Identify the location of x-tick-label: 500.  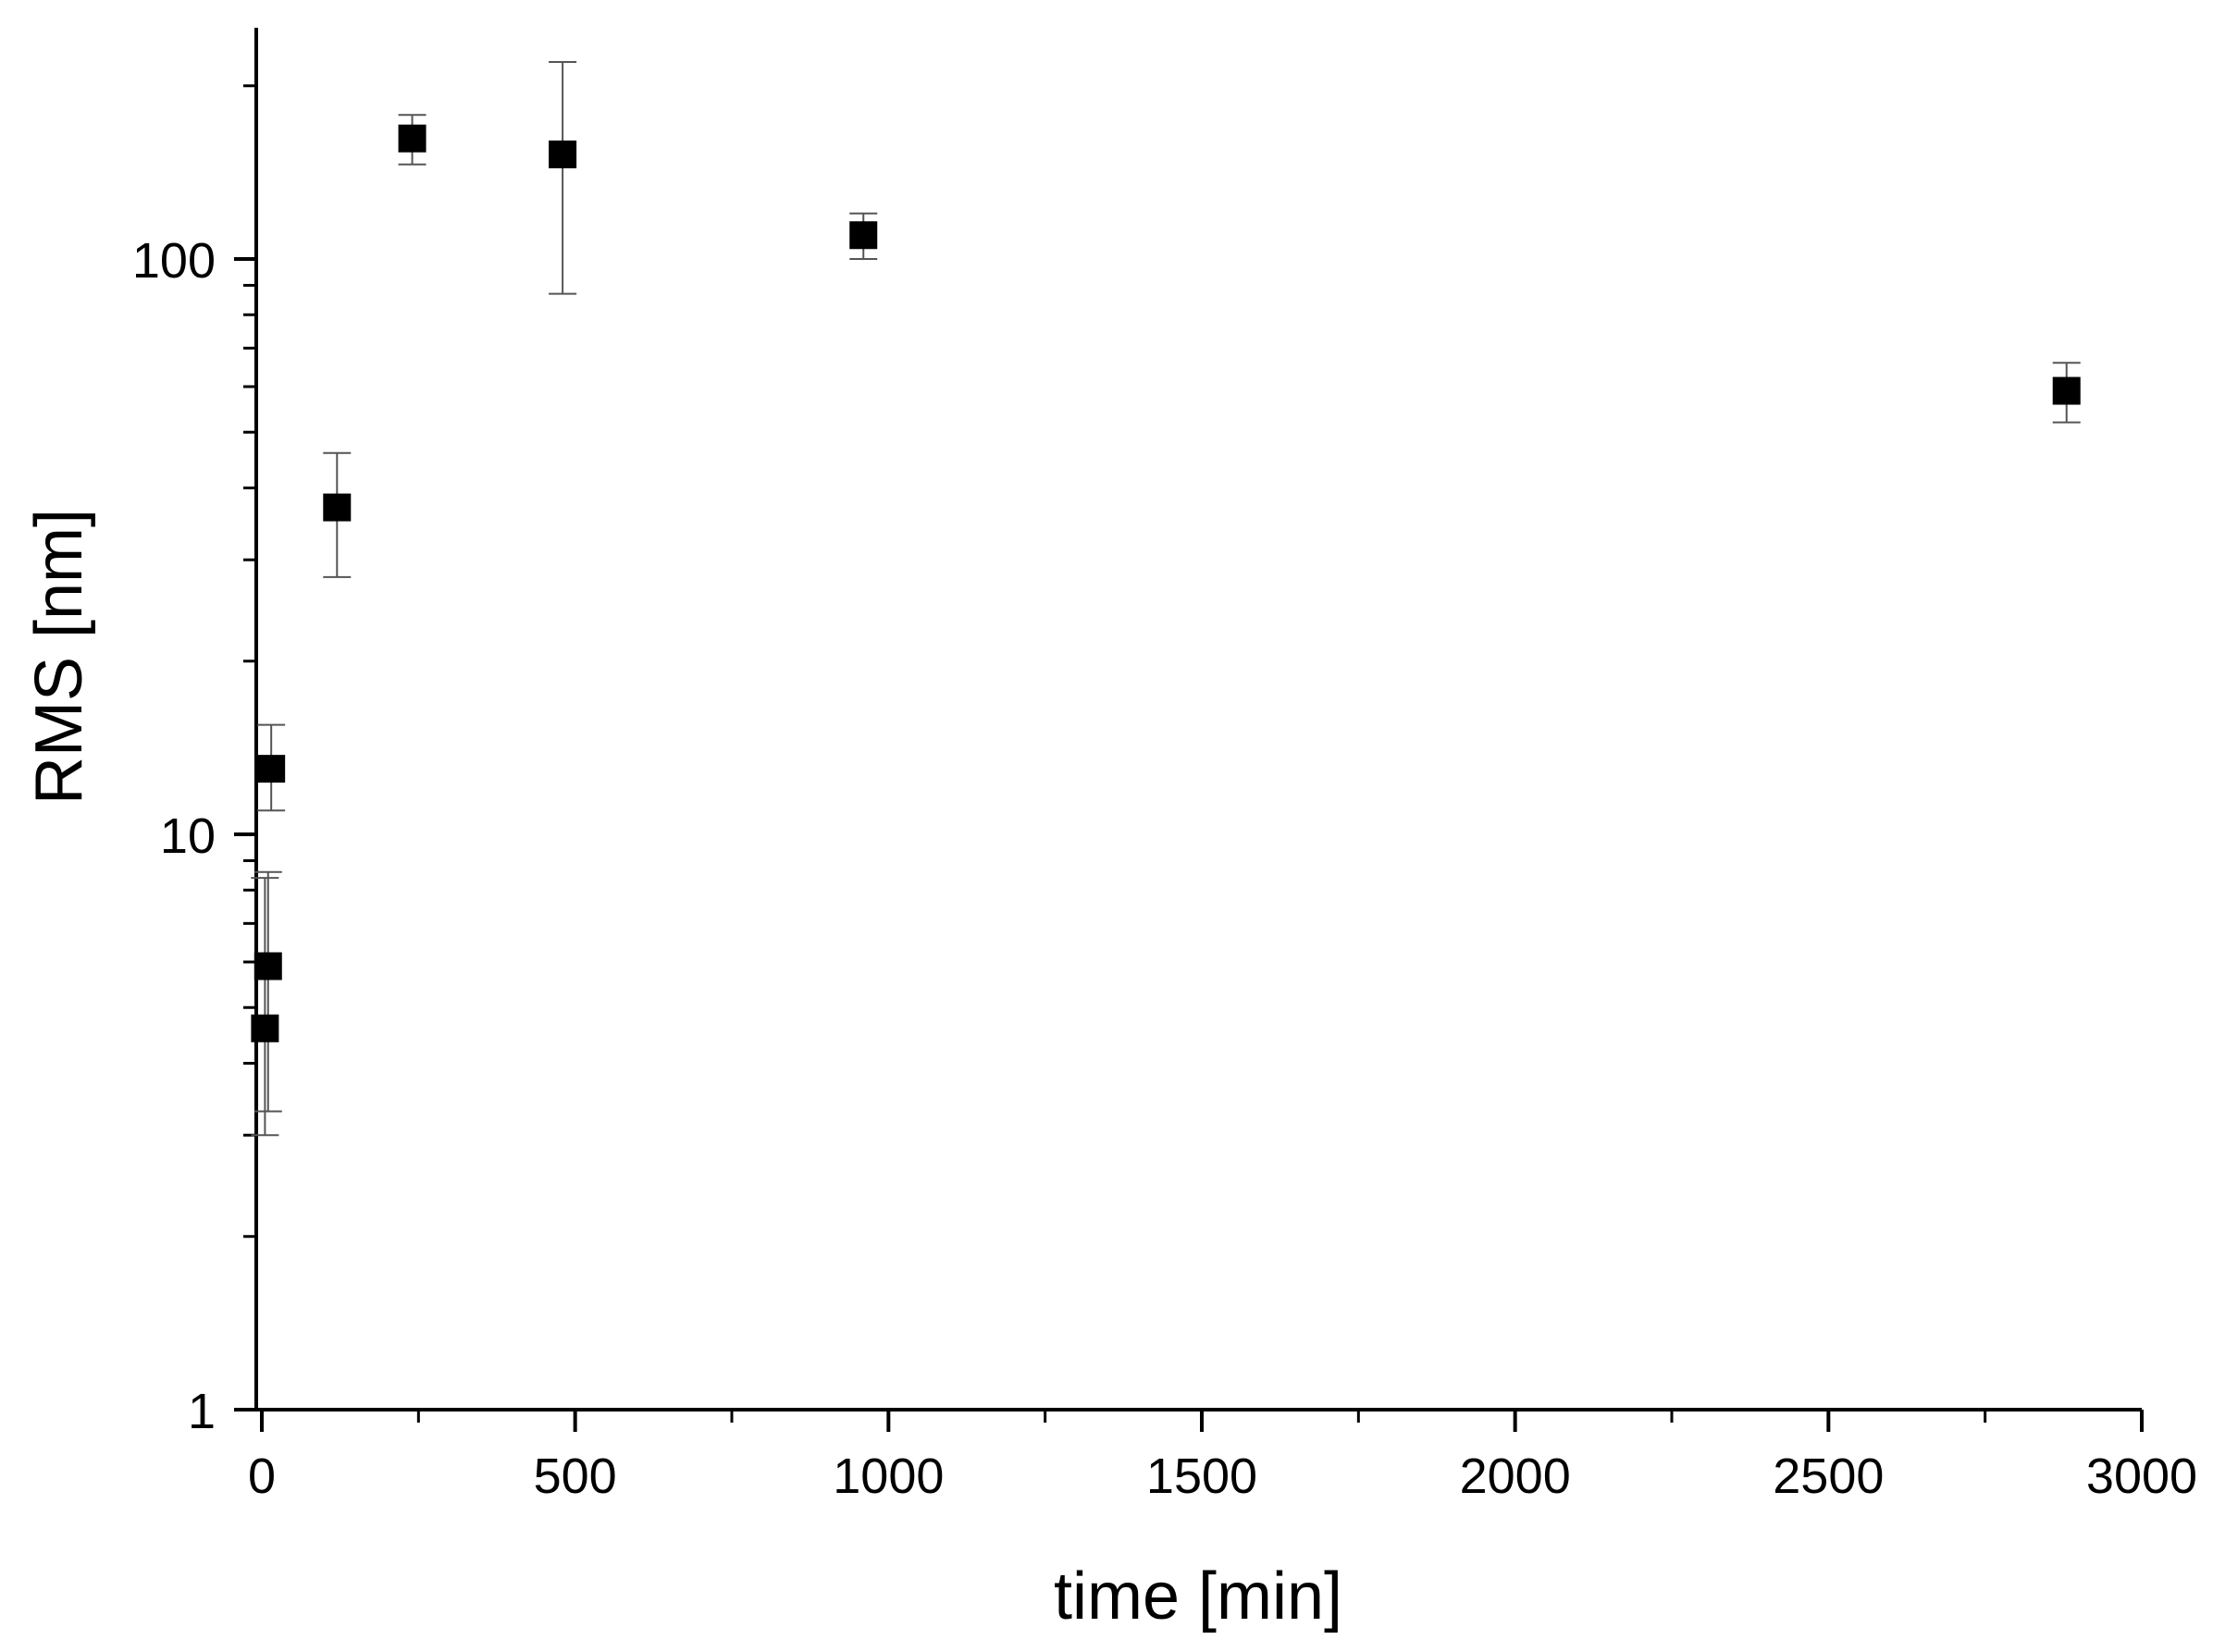
(575, 1476).